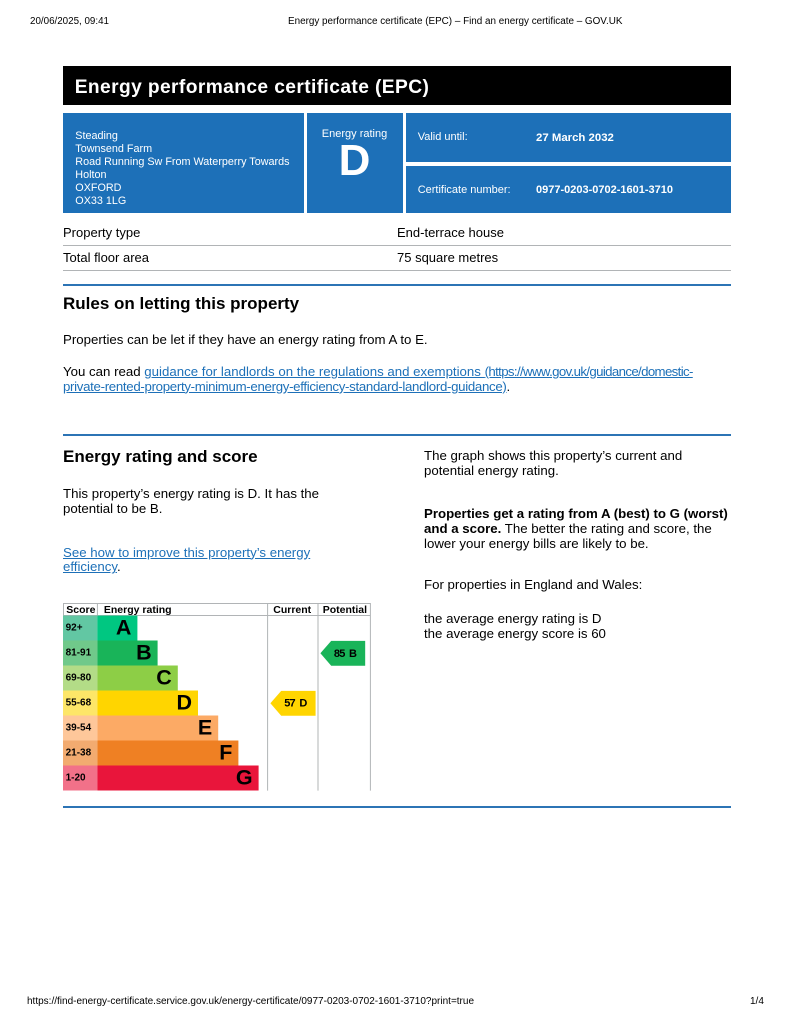 Image resolution: width=793 pixels, height=1024 pixels. Describe the element at coordinates (244, 777) in the screenshot. I see `svg-text: G` at that location.